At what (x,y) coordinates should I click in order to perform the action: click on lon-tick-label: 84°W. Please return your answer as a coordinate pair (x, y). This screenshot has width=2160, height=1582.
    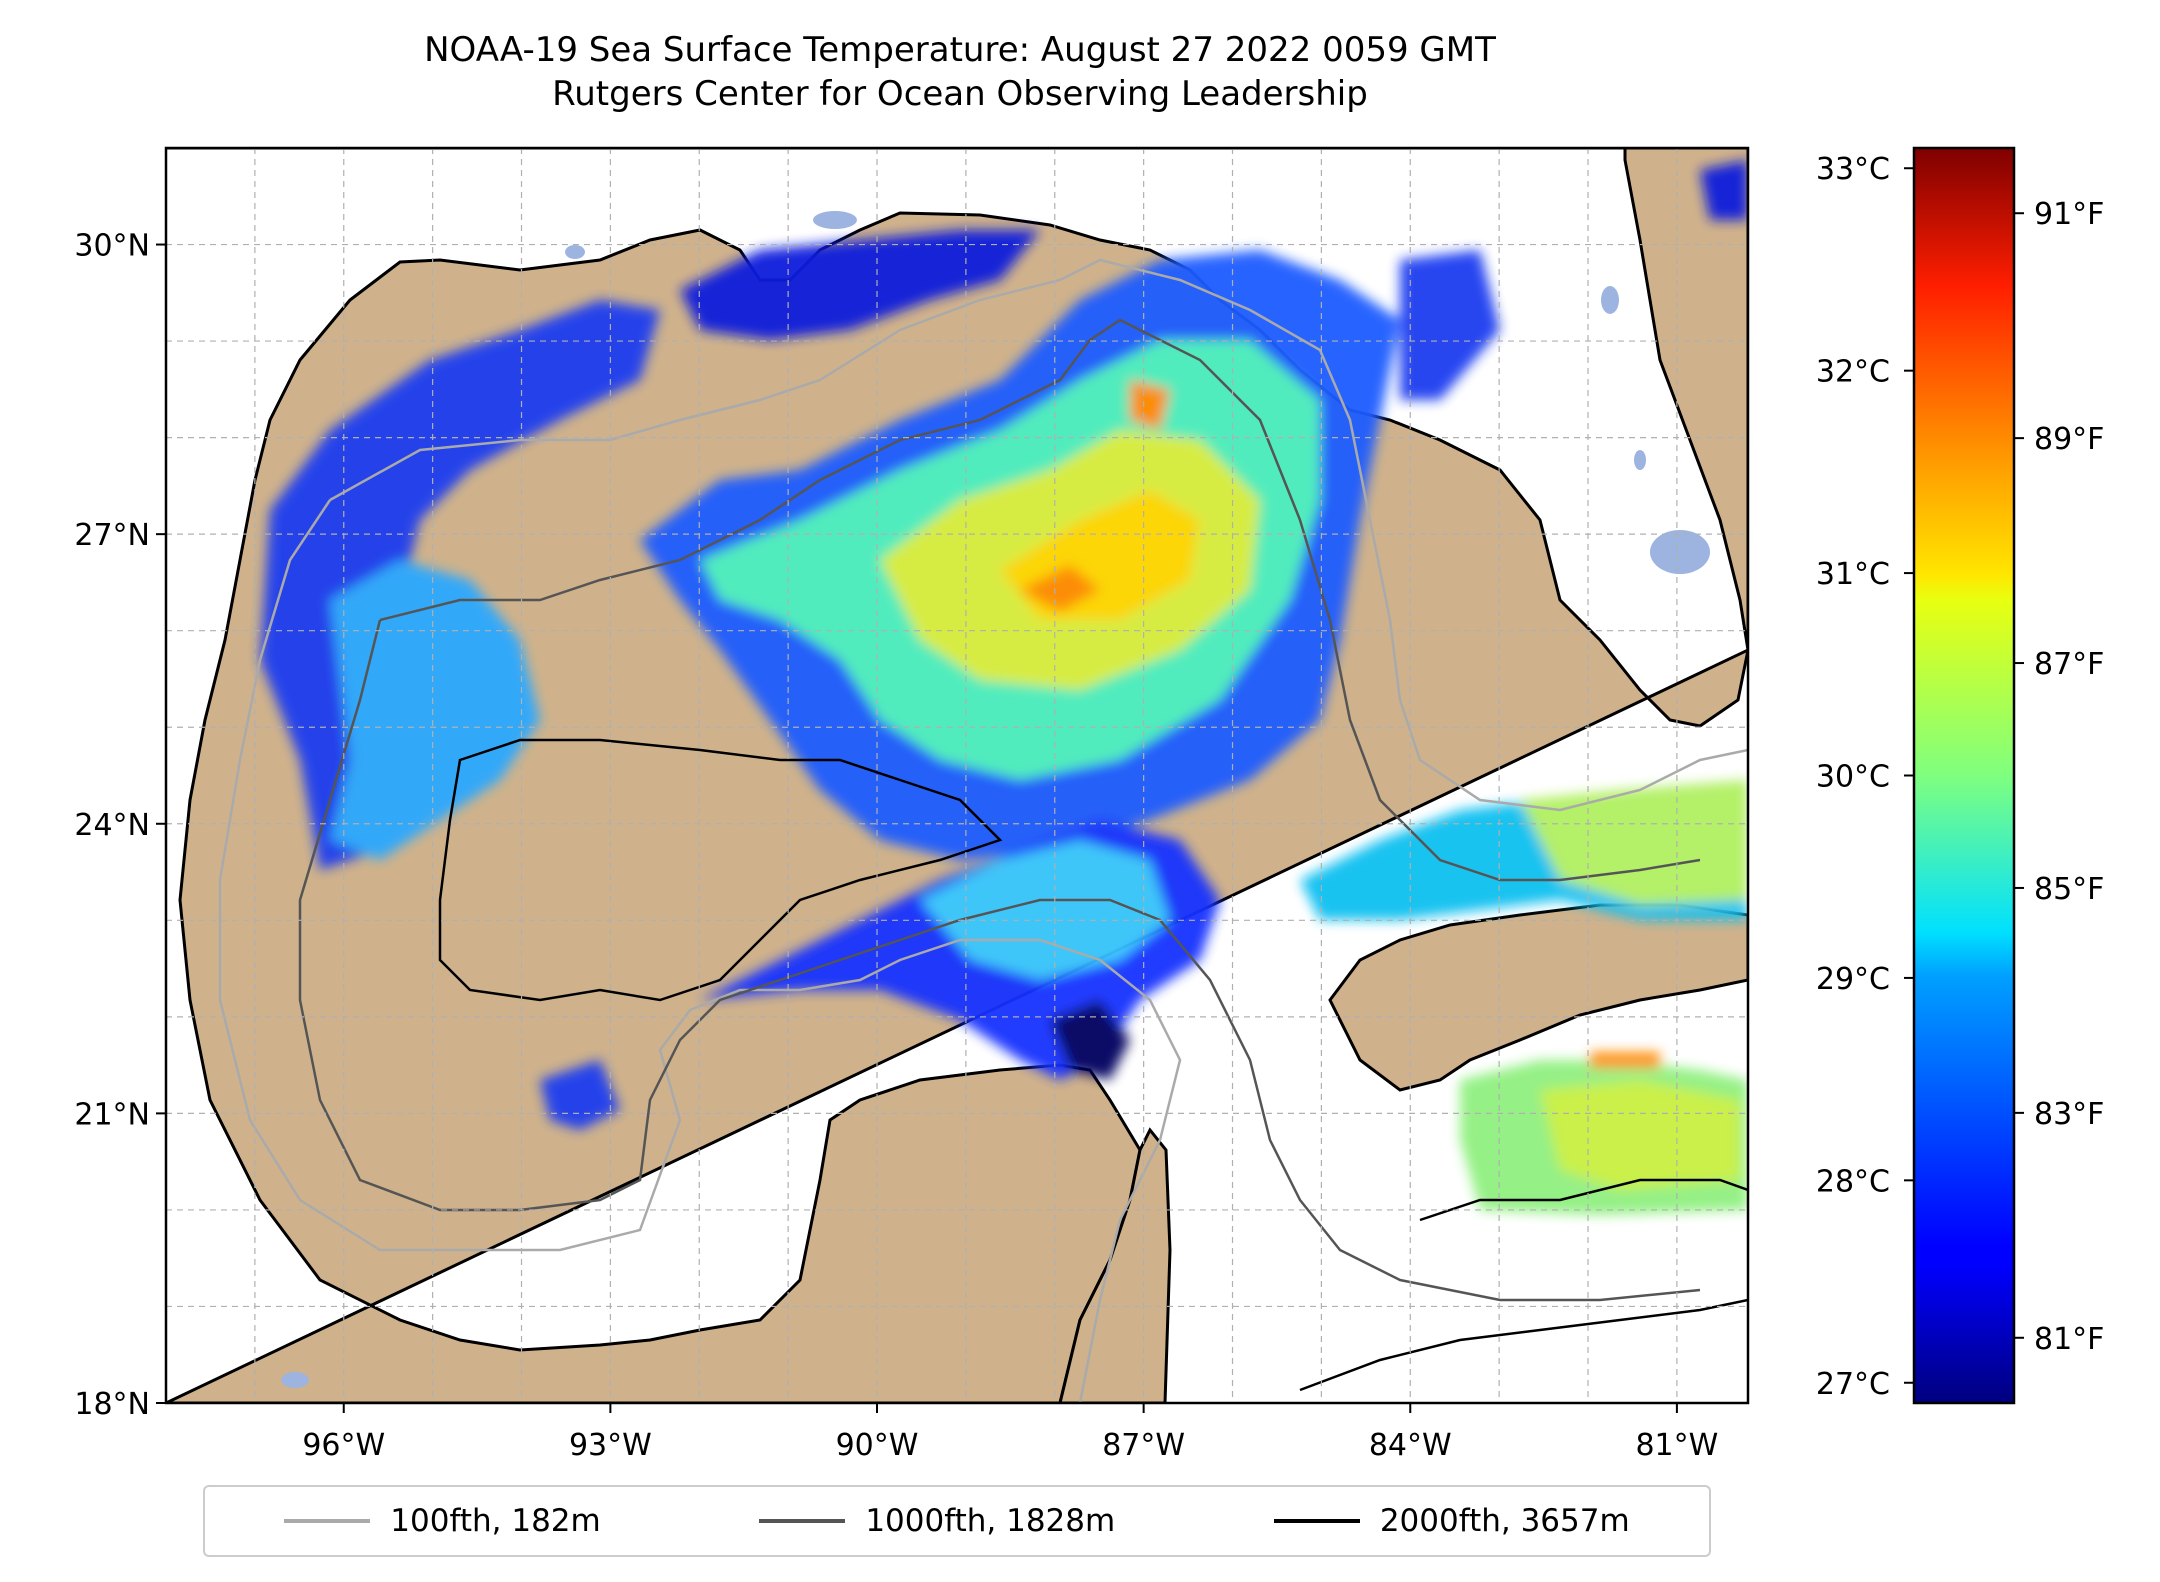
    Looking at the image, I should click on (1410, 1445).